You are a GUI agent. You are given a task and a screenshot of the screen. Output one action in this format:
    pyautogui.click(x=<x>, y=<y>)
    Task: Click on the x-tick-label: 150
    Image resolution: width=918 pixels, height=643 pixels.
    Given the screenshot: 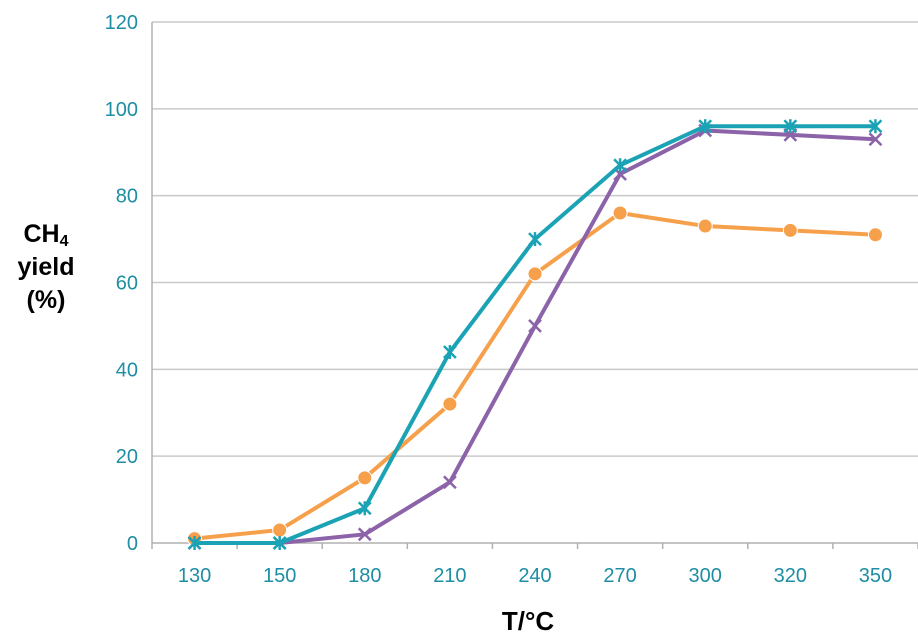 What is the action you would take?
    pyautogui.click(x=279, y=576)
    